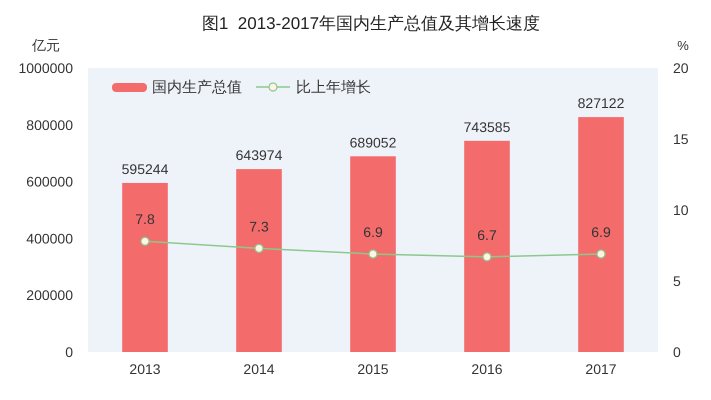 This screenshot has width=711, height=400. Describe the element at coordinates (681, 68) in the screenshot. I see `y2-tick-label: 20` at that location.